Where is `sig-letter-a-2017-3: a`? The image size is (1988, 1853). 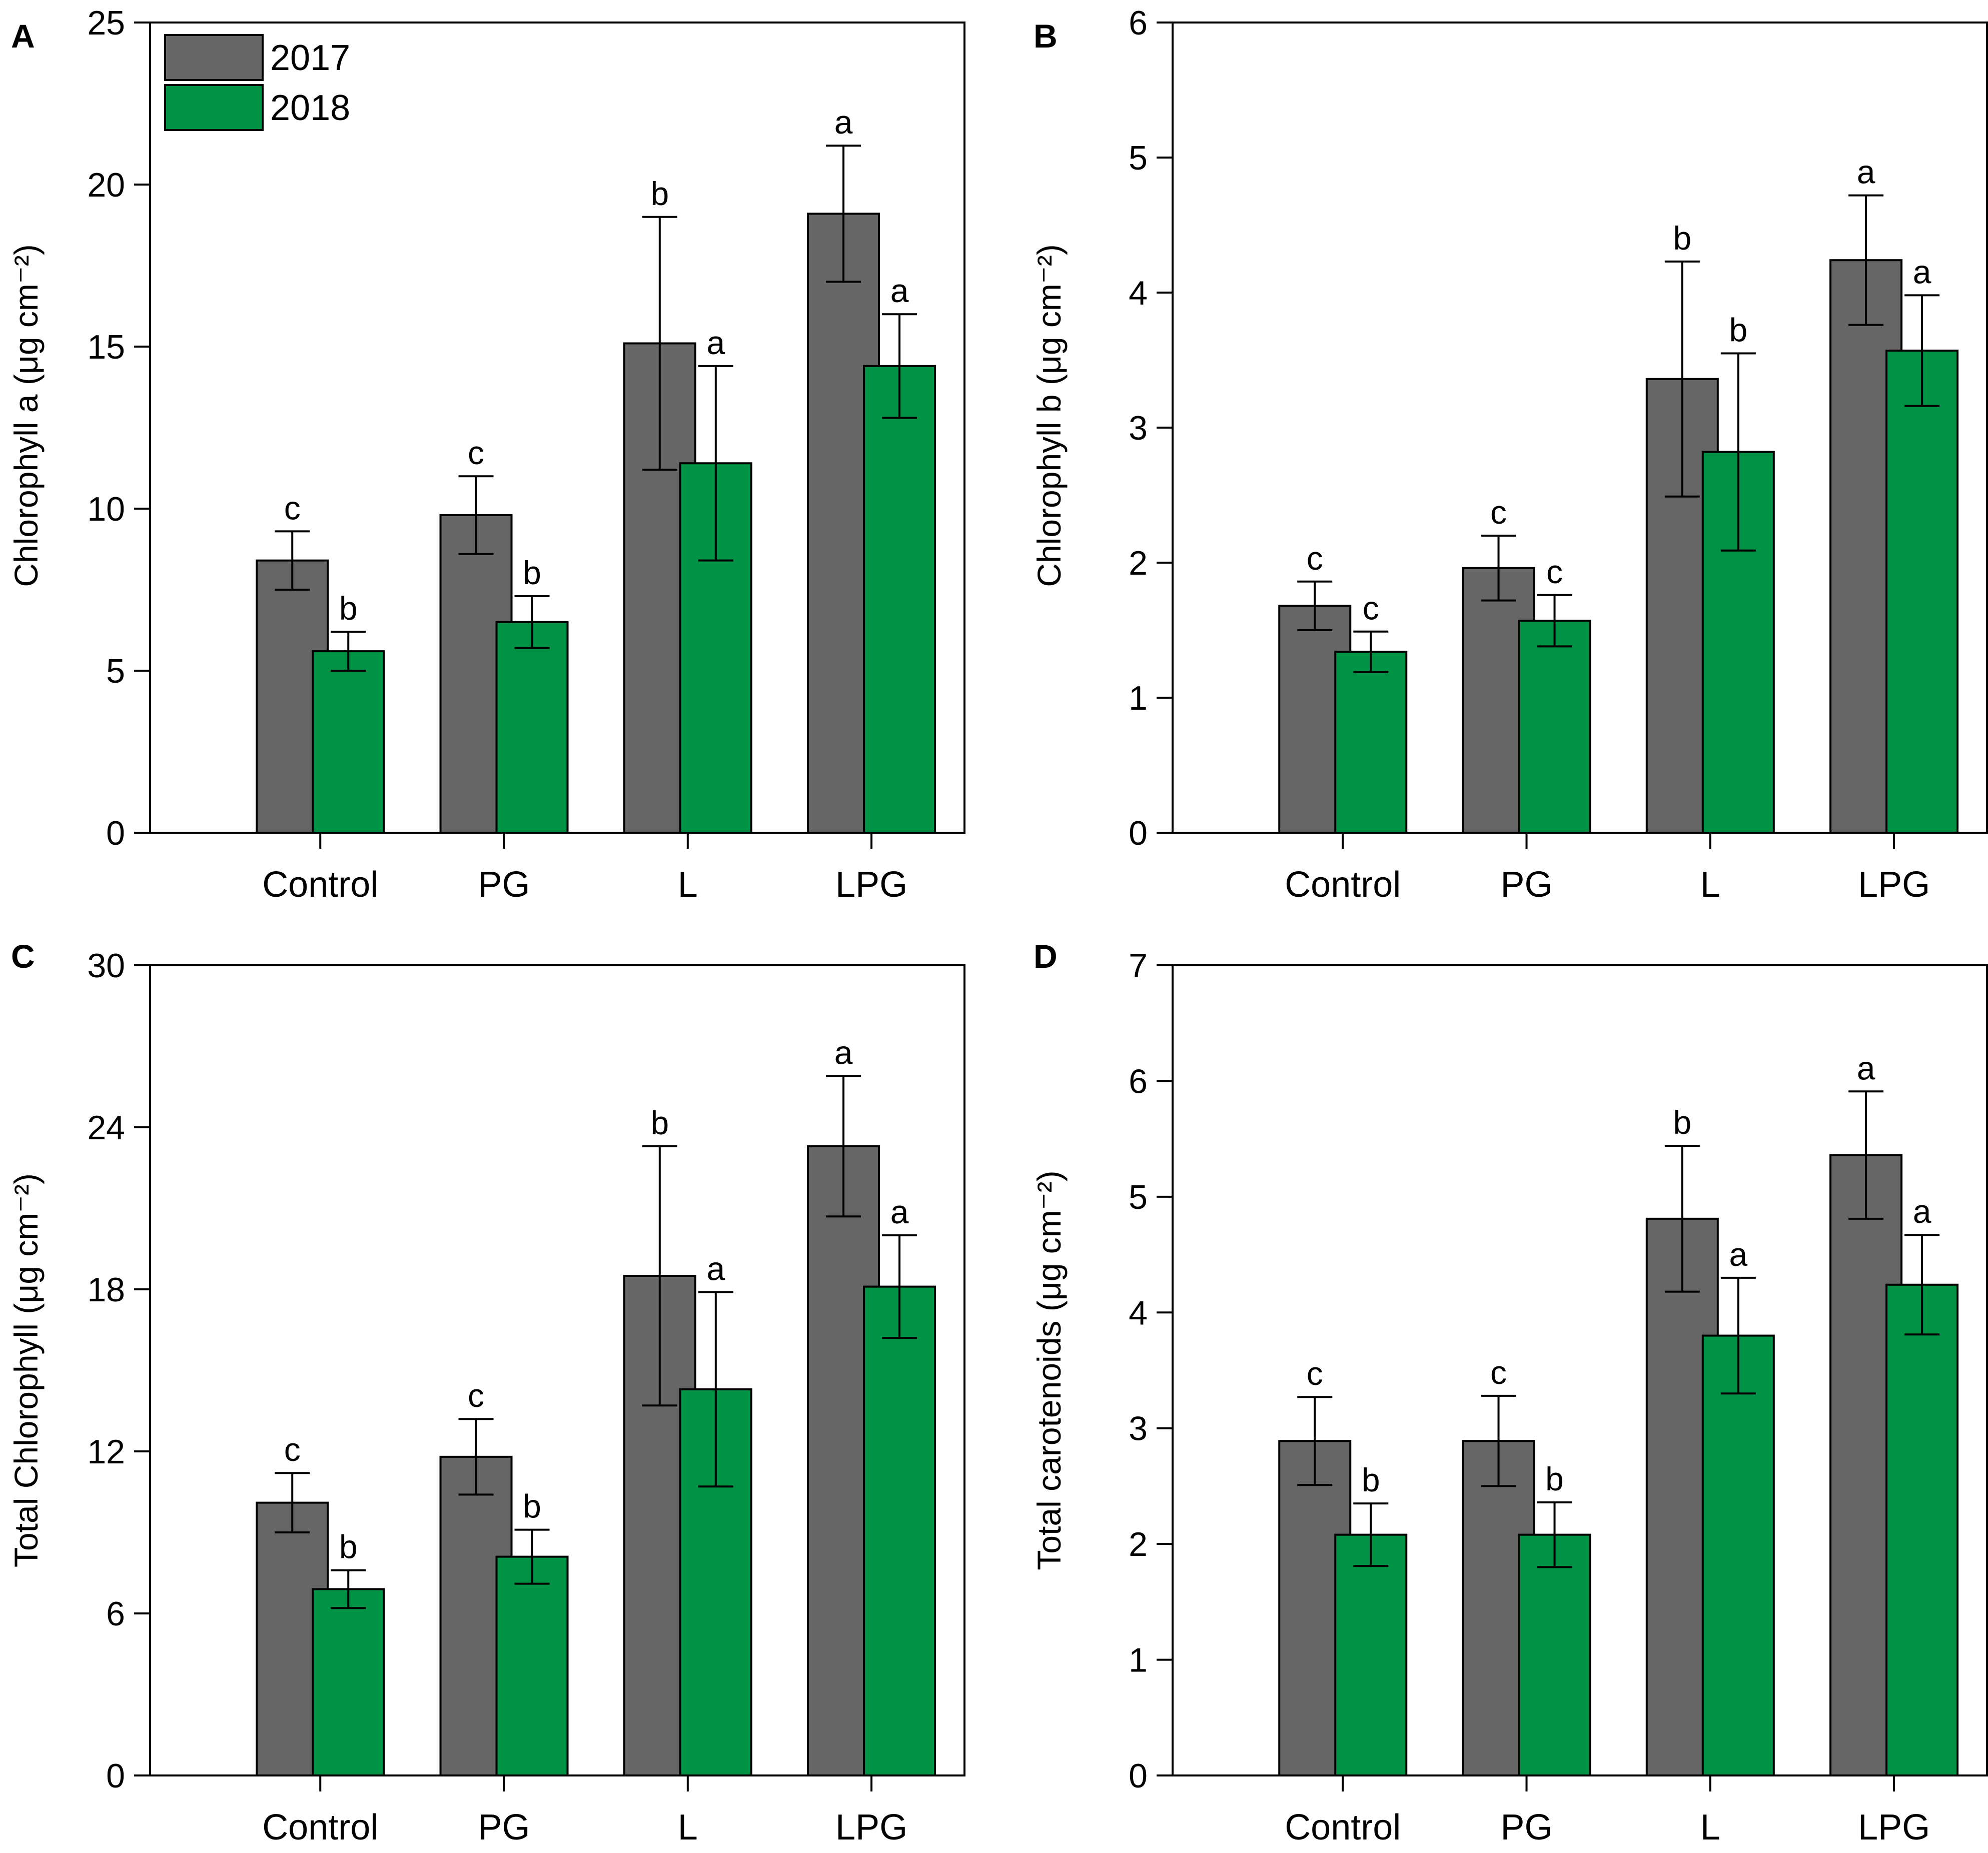 sig-letter-a-2017-3: a is located at coordinates (843, 122).